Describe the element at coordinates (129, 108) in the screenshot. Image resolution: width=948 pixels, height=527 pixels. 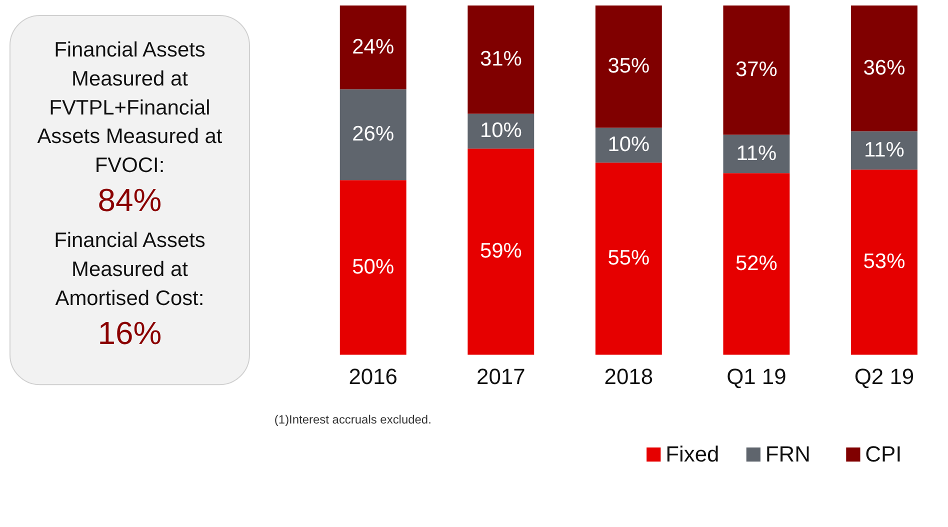
I see `text: Financial Assets Measured at FVTPL+Financial Assets Measured at FVOCI:` at that location.